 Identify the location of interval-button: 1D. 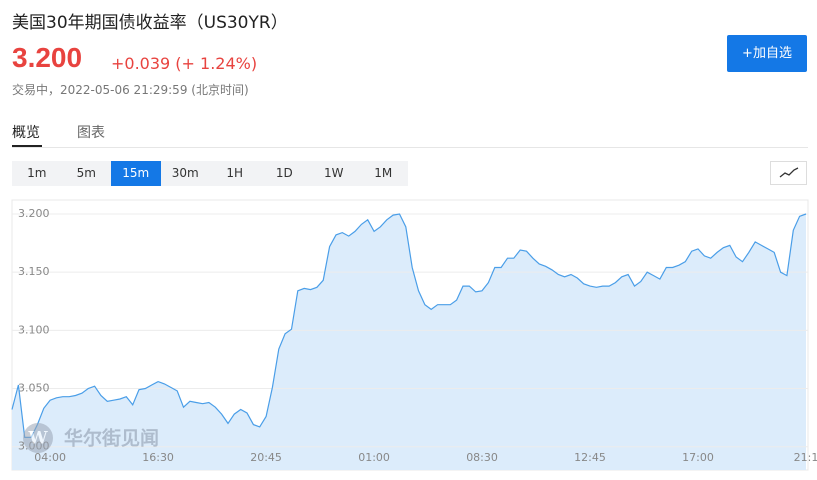
(284, 173).